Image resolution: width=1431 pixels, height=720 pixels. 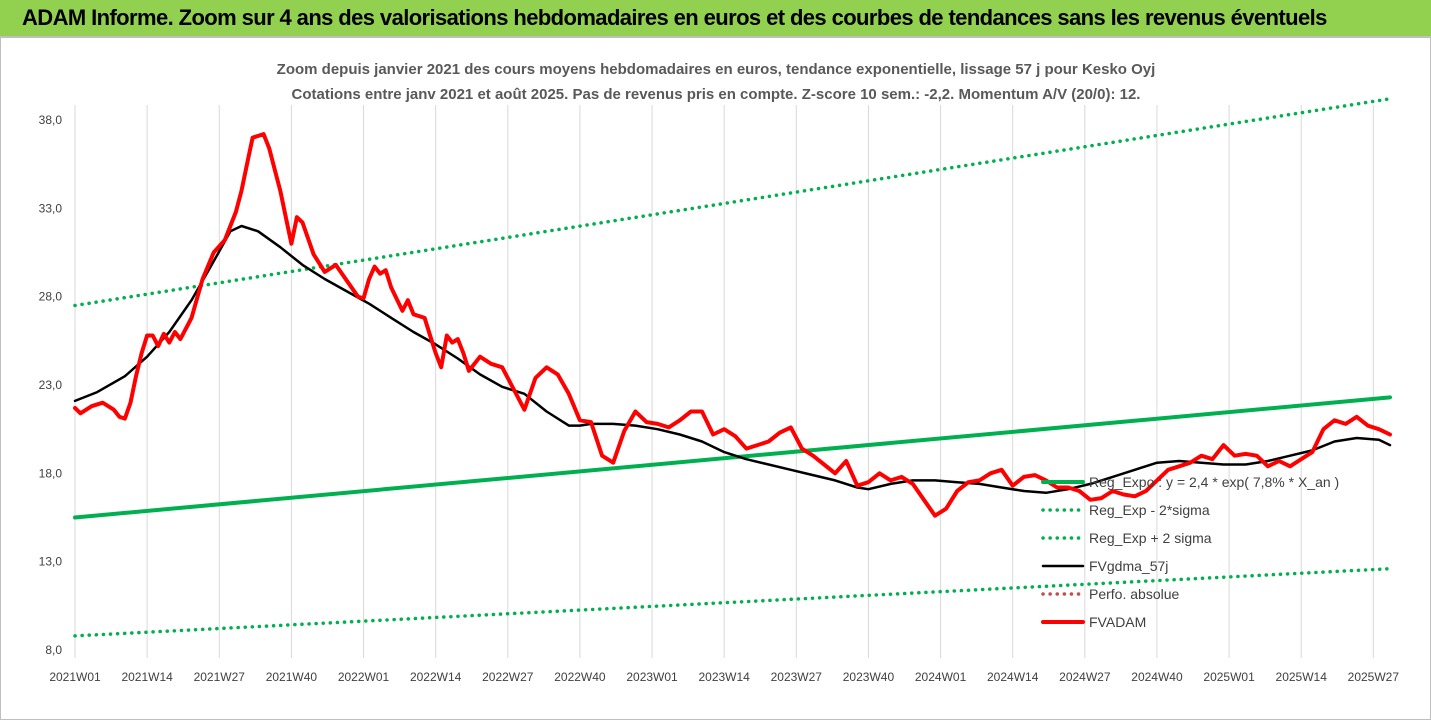 What do you see at coordinates (51, 297) in the screenshot?
I see `y-tick-label: 28,0` at bounding box center [51, 297].